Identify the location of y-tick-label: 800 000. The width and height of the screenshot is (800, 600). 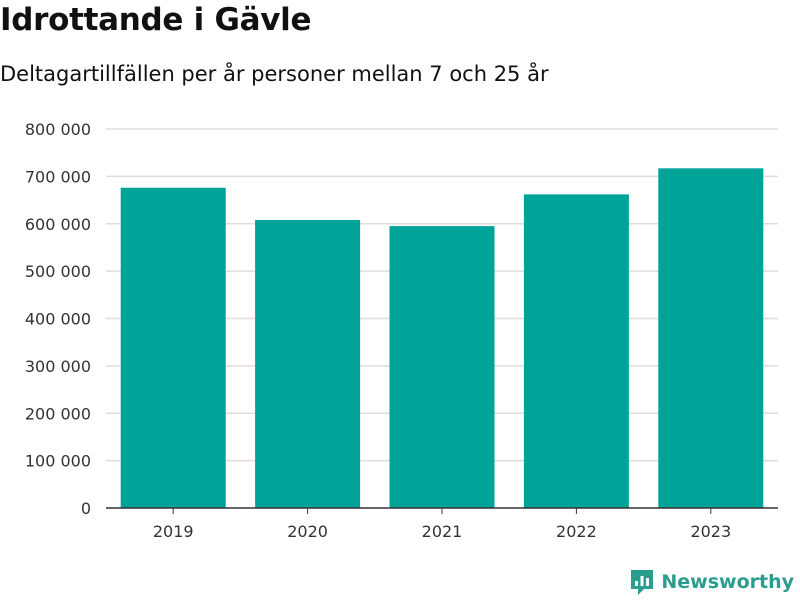
(58, 129).